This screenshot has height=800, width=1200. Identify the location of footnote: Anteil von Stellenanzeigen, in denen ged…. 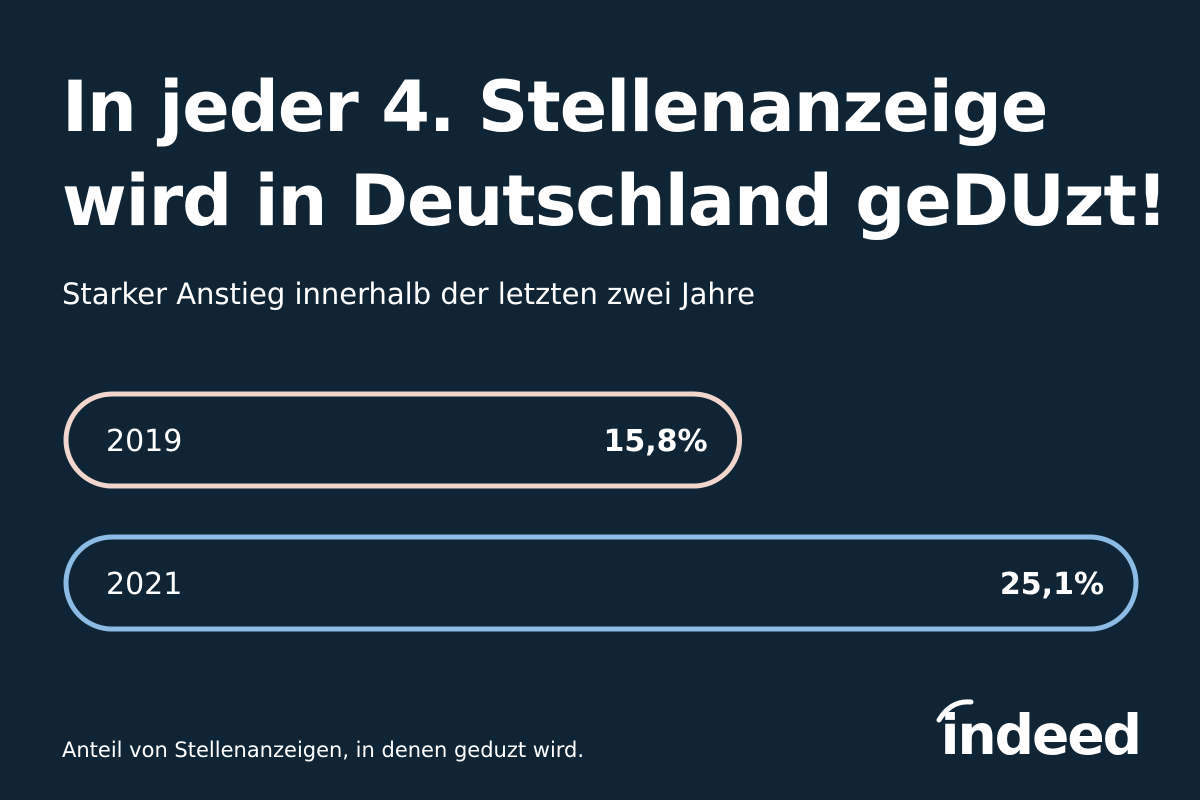
(323, 750).